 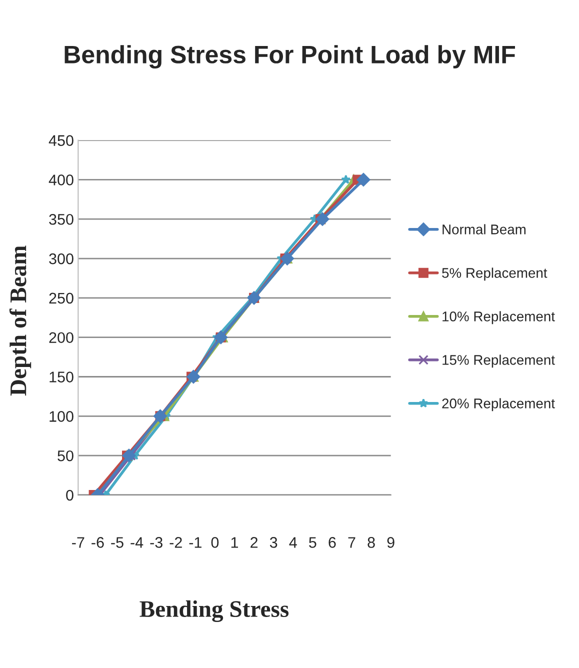 What do you see at coordinates (78, 542) in the screenshot?
I see `x-tick-label: -7` at bounding box center [78, 542].